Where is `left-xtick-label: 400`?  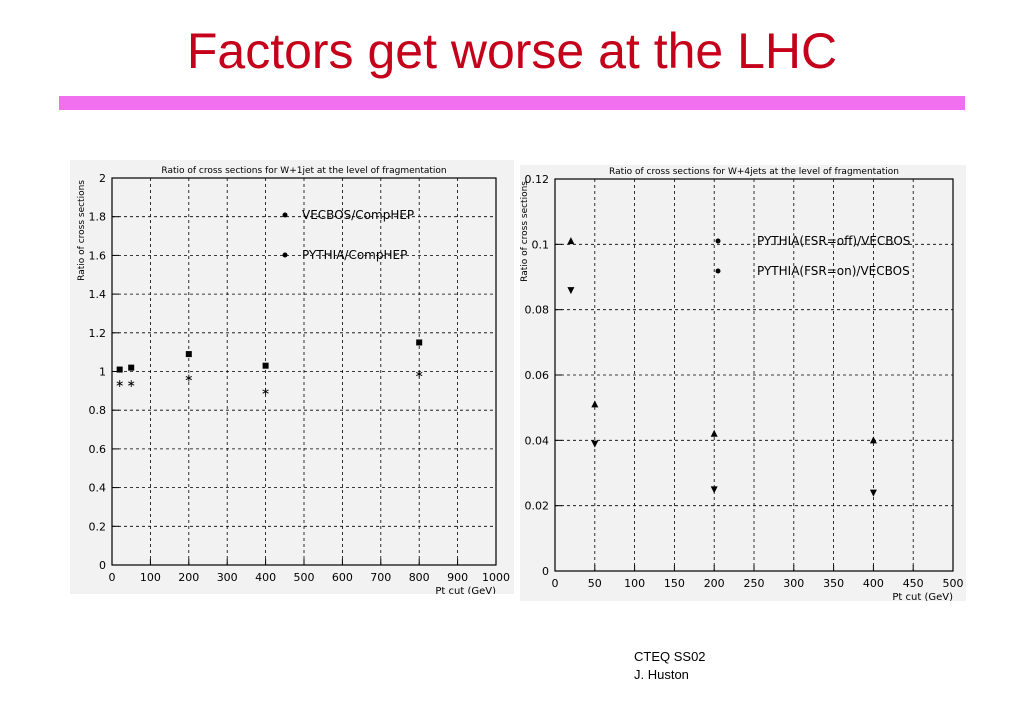
left-xtick-label: 400 is located at coordinates (265, 577).